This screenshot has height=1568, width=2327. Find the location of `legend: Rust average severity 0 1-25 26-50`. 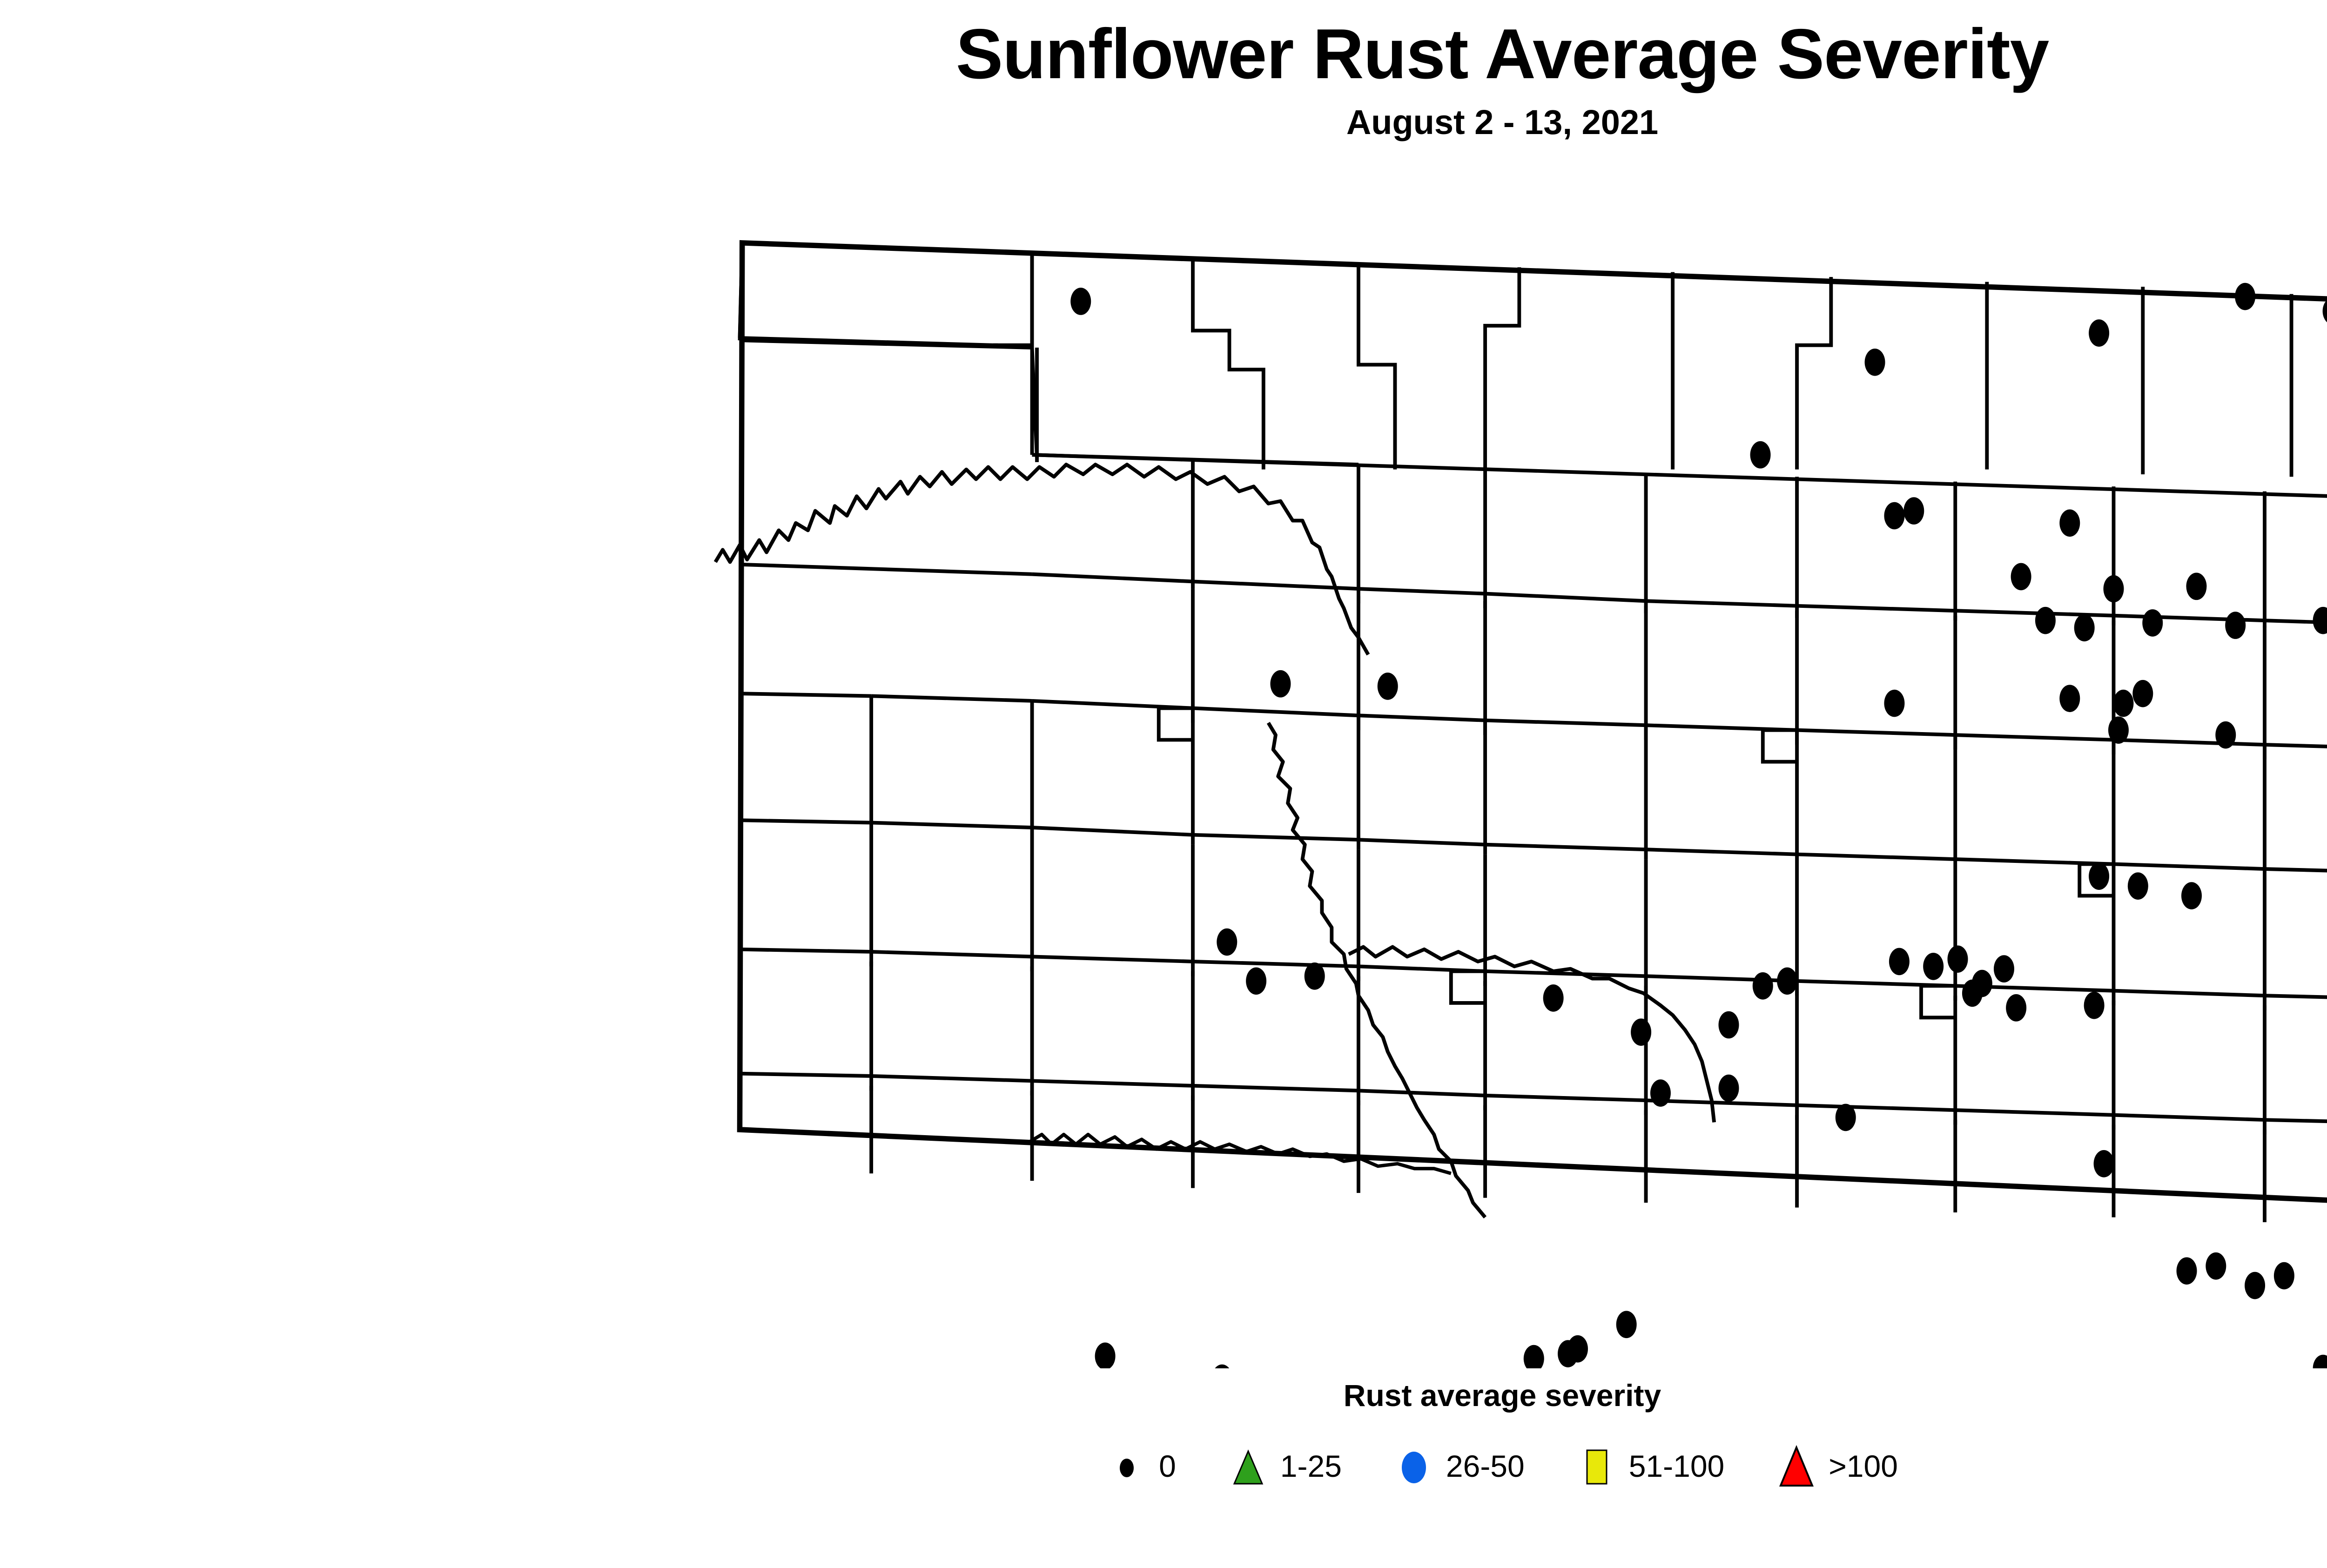

legend: Rust average severity 0 1-25 26-50 is located at coordinates (1163, 1433).